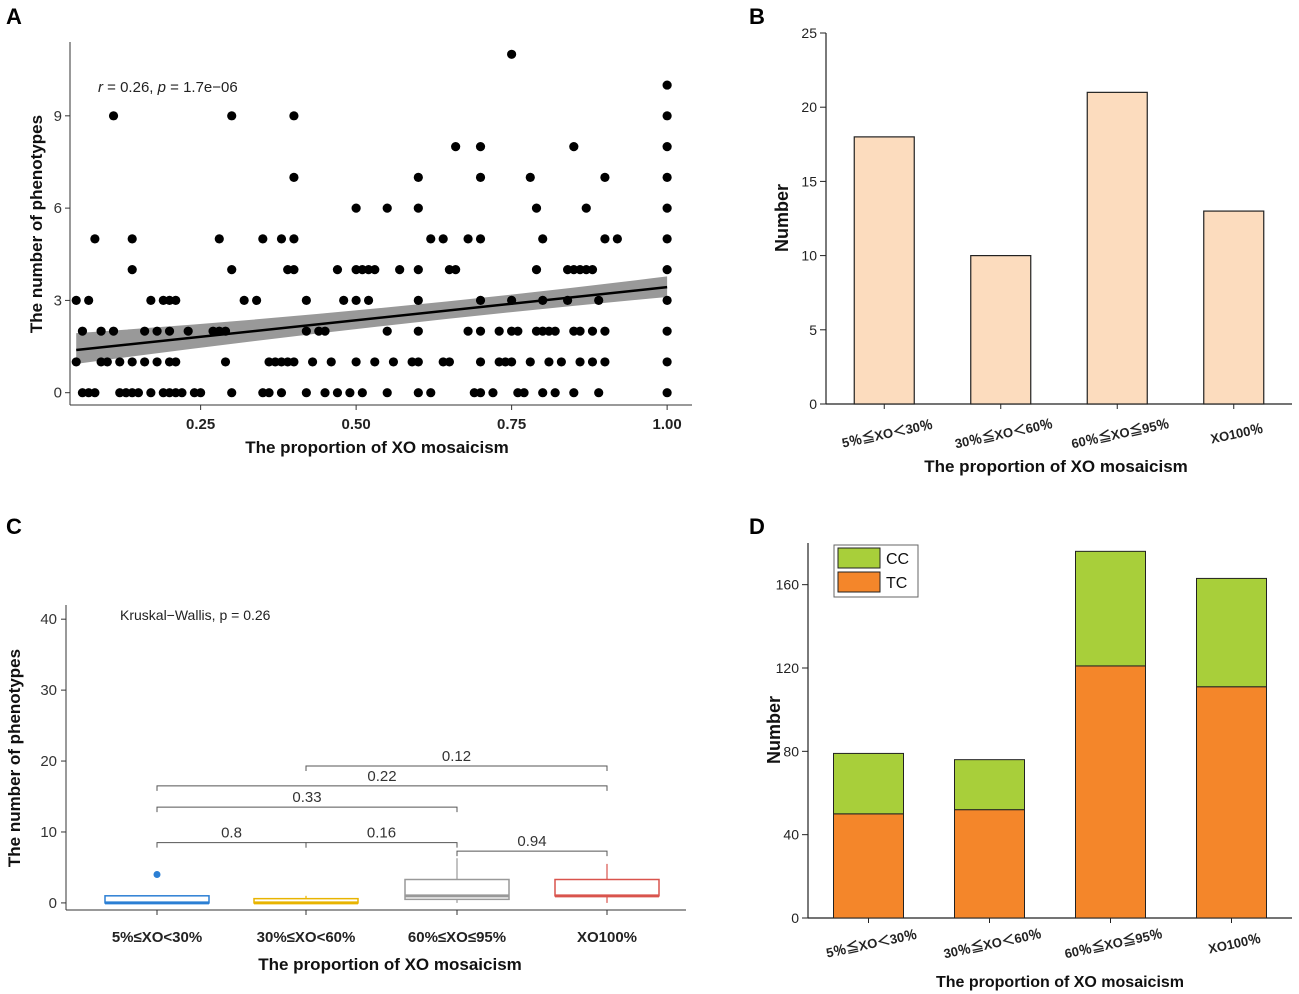 This screenshot has height=994, width=1299. Describe the element at coordinates (757, 526) in the screenshot. I see `panel-label-d: D` at that location.